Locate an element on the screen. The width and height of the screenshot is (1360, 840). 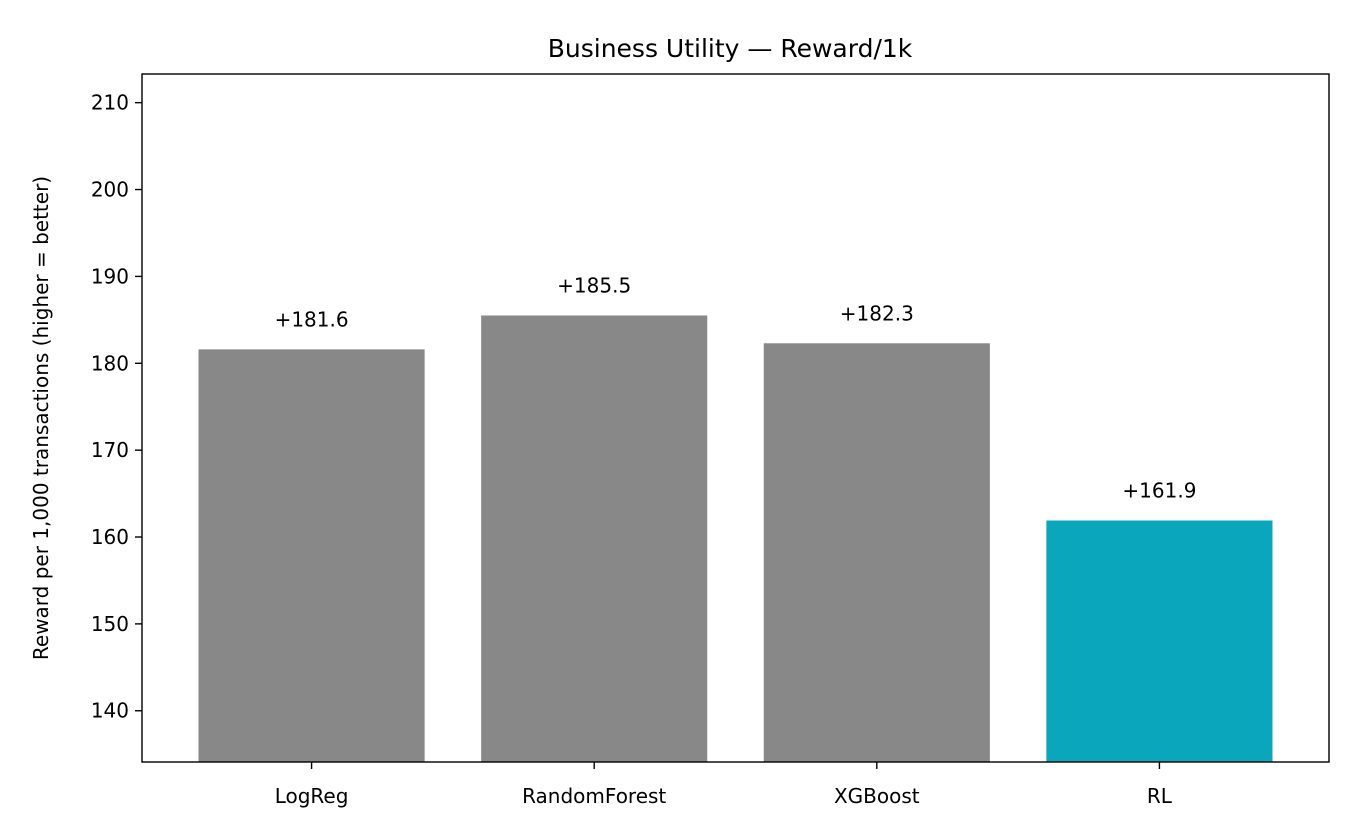
data-label-logreg: +181.6 is located at coordinates (312, 319).